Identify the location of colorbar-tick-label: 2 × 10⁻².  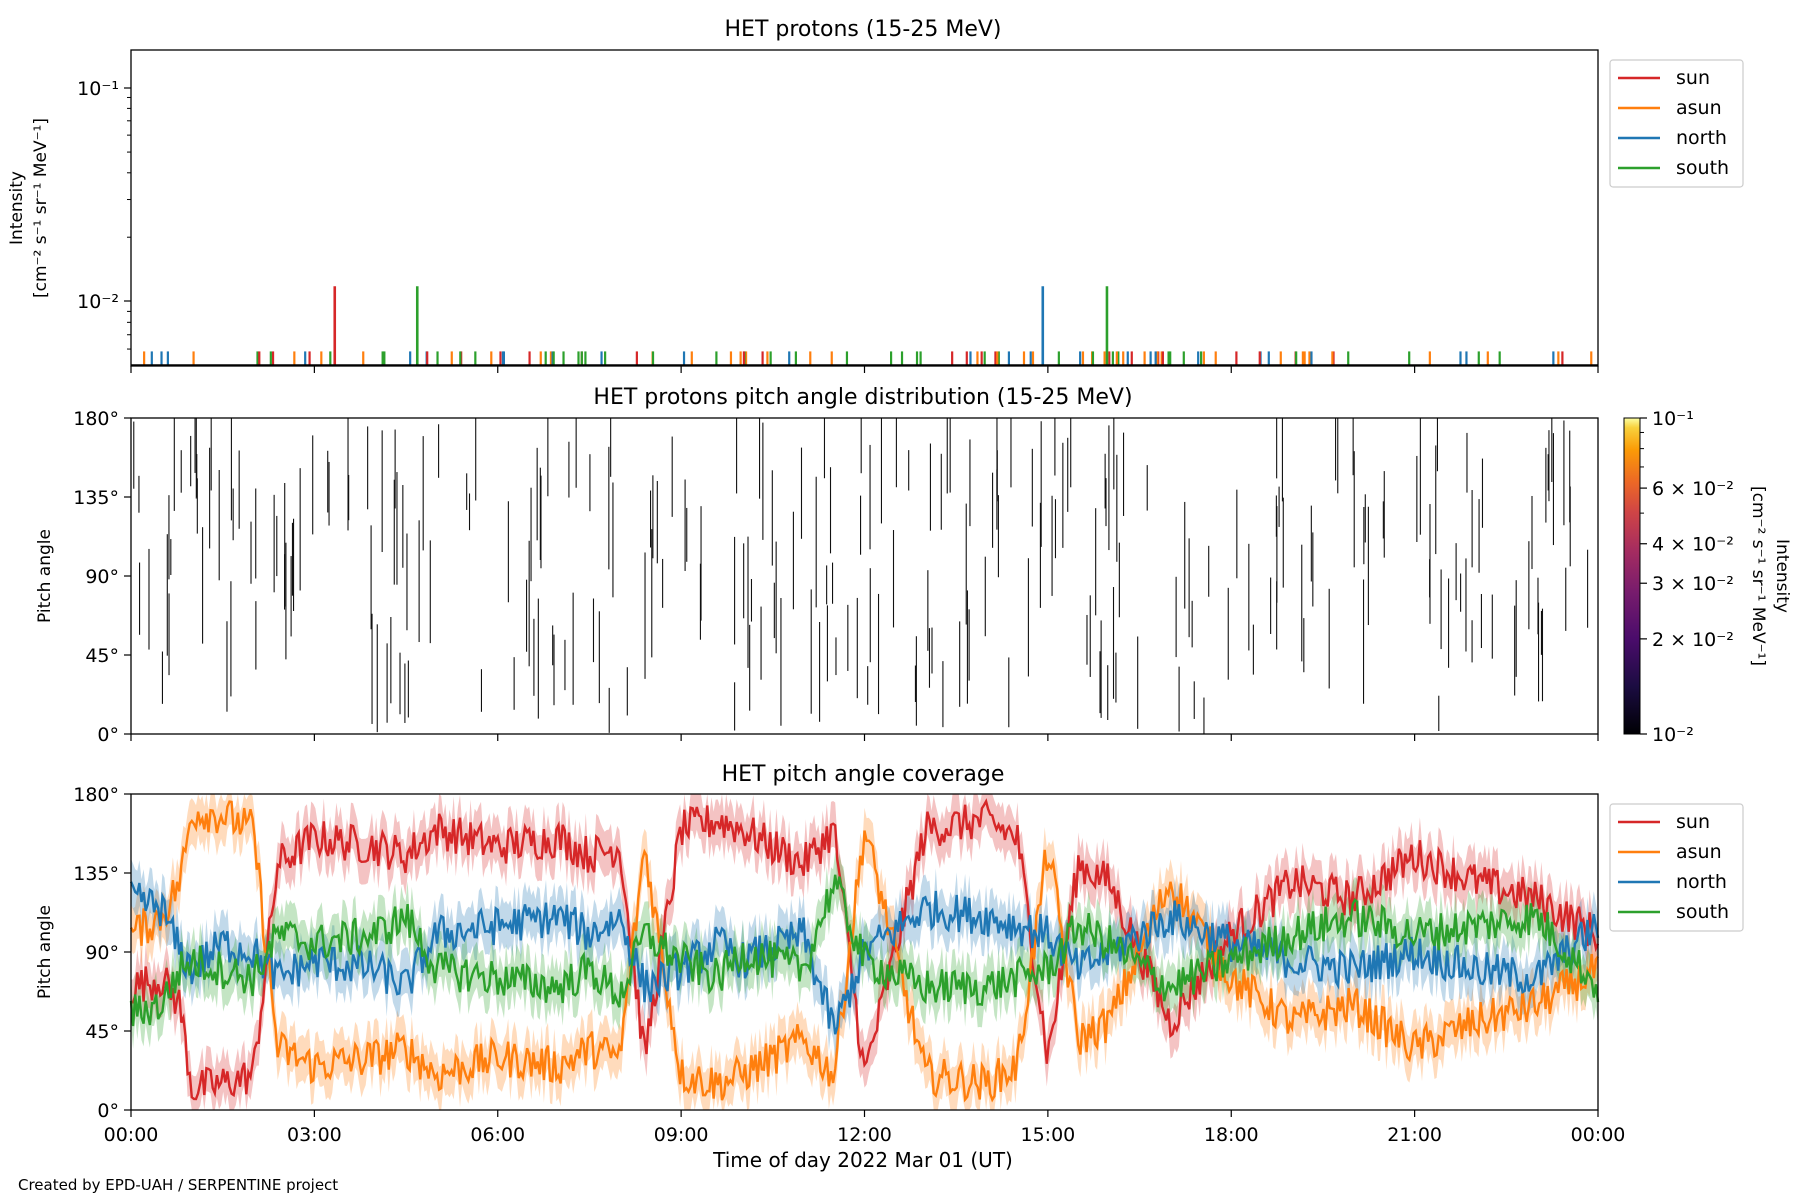
(1693, 640).